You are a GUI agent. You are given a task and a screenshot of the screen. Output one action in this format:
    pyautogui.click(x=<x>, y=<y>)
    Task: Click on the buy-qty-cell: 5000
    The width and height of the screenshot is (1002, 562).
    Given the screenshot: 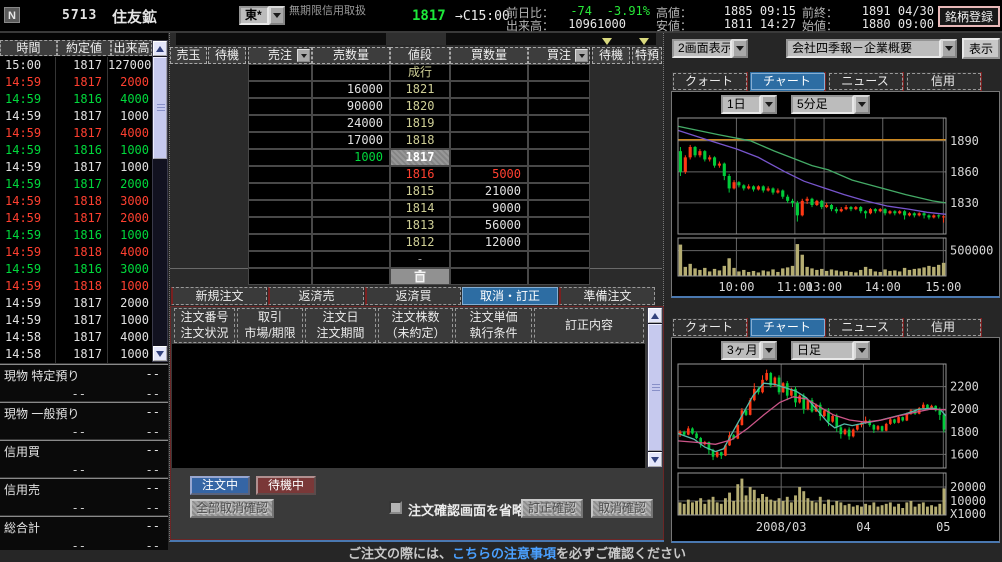 What is the action you would take?
    pyautogui.click(x=489, y=174)
    